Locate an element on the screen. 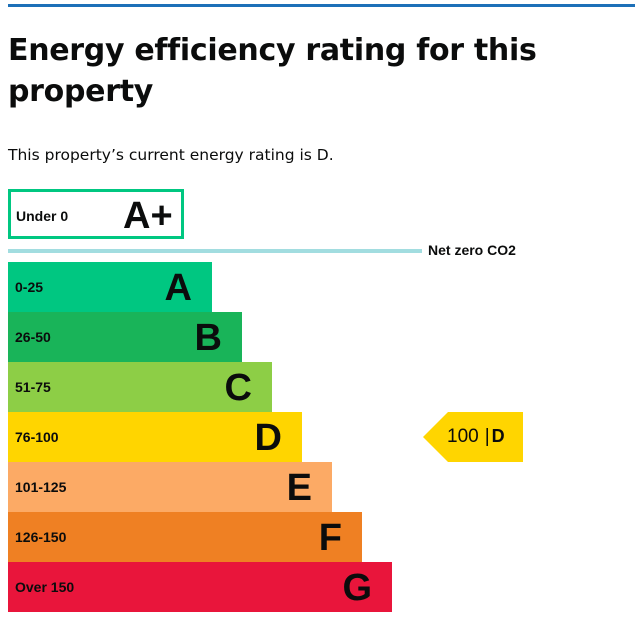  band-letter: F is located at coordinates (330, 538).